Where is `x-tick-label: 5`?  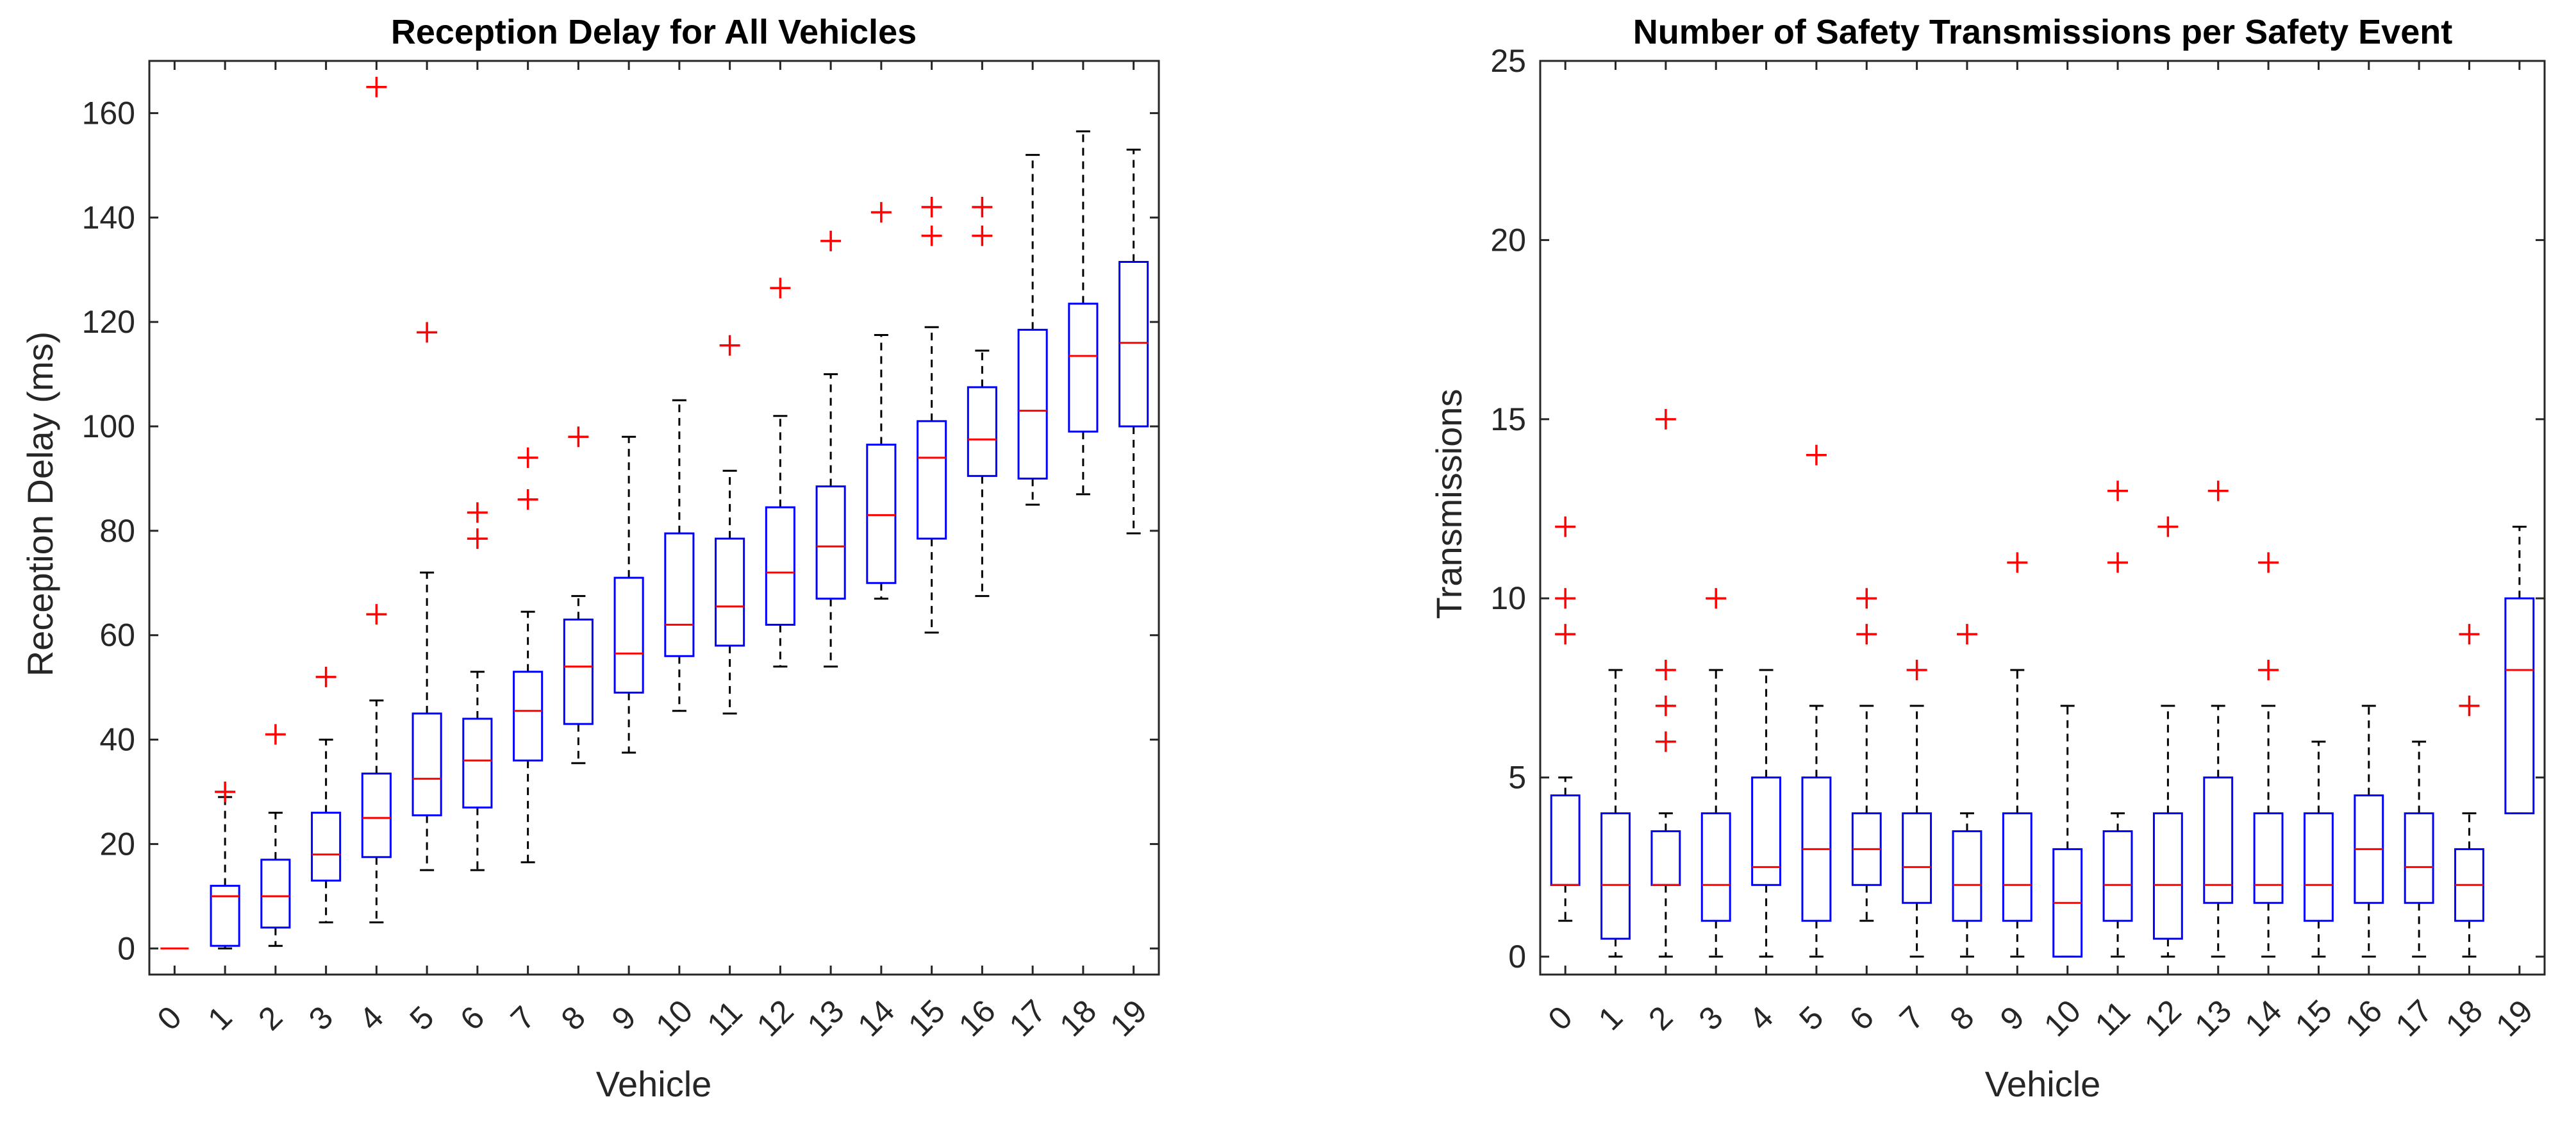 x-tick-label: 5 is located at coordinates (422, 1018).